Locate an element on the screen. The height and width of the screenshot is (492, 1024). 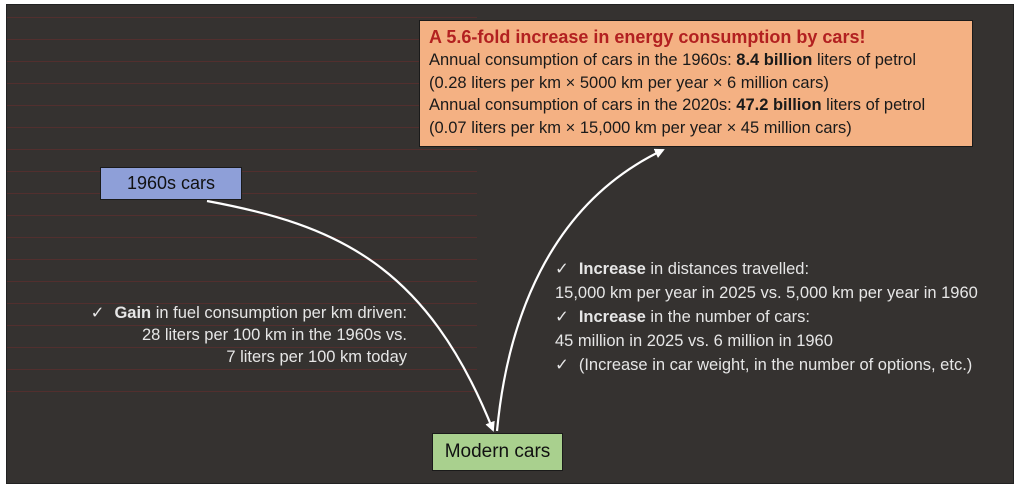
box-1960s-cars-label: 1960s cars is located at coordinates (171, 183).